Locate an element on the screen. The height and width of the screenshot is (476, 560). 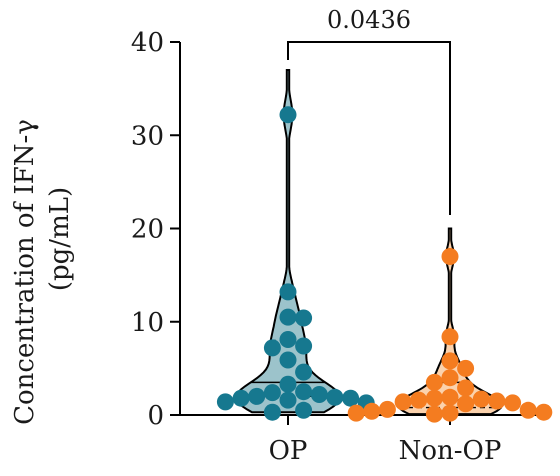
y-tick-label: 10 is located at coordinates (147, 323).